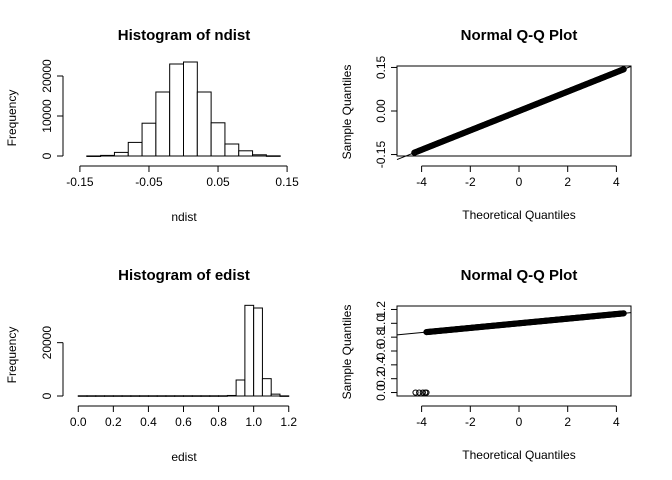 This screenshot has width=672, height=480. Describe the element at coordinates (381, 392) in the screenshot. I see `y-tick-label: 0.0` at that location.